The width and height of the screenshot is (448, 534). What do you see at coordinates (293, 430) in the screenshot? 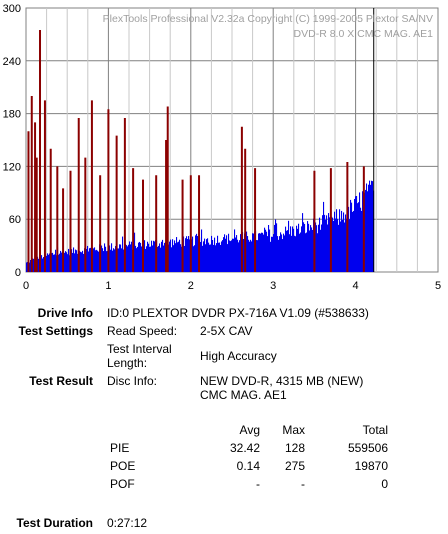
I see `max-header: Max` at bounding box center [293, 430].